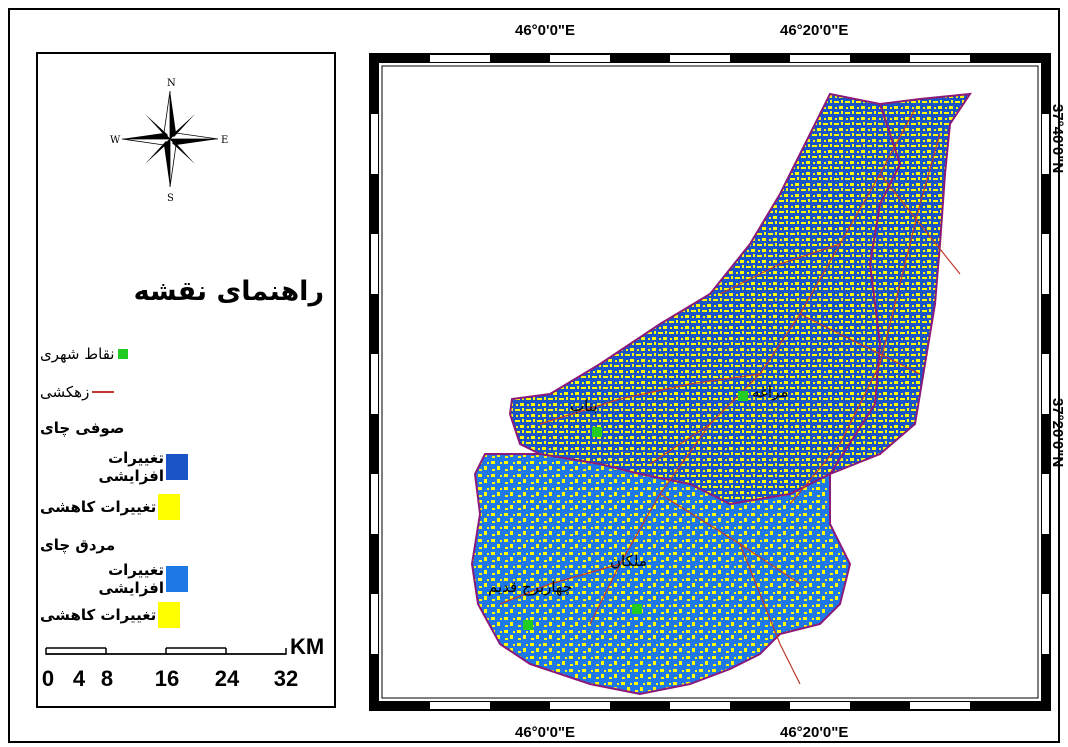 This screenshot has width=1068, height=747. I want to click on graticule-right-label-1: 37°40'0"N, so click(1057, 139).